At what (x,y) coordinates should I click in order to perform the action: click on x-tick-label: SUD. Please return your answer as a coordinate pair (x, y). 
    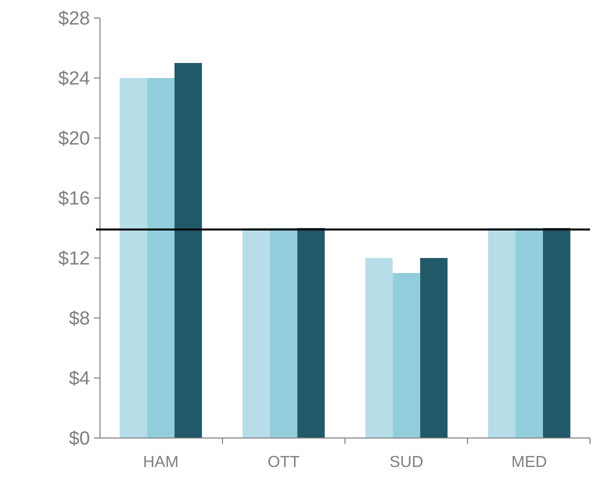
    Looking at the image, I should click on (407, 462).